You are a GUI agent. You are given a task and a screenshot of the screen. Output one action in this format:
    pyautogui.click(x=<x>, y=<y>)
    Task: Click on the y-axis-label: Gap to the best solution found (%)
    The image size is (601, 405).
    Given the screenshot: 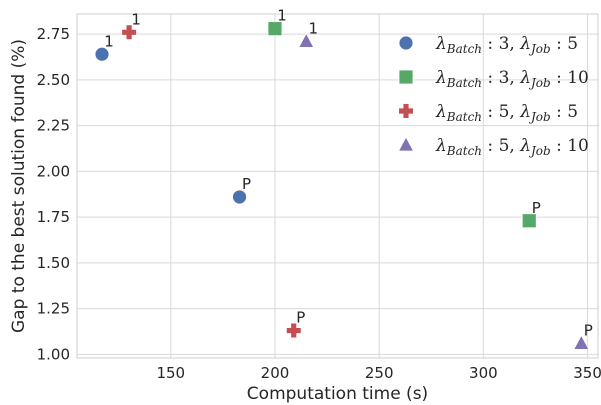 What is the action you would take?
    pyautogui.click(x=19, y=186)
    